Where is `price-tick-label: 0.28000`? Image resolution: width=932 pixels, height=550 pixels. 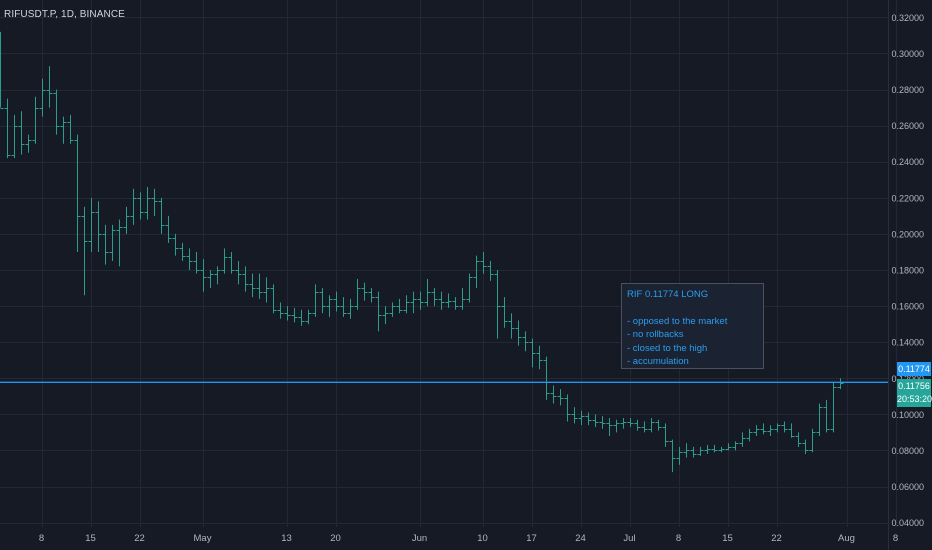 price-tick-label: 0.28000 is located at coordinates (907, 90).